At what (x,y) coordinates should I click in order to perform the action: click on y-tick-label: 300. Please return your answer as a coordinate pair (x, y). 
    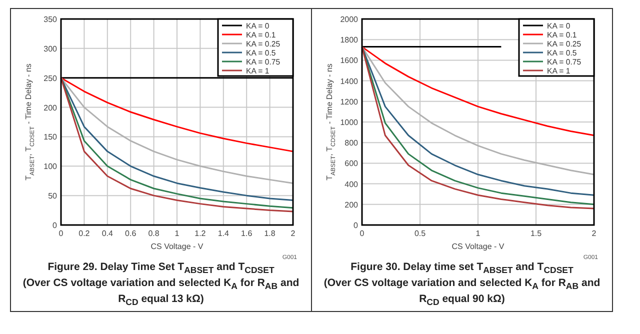
    Looking at the image, I should click on (51, 49).